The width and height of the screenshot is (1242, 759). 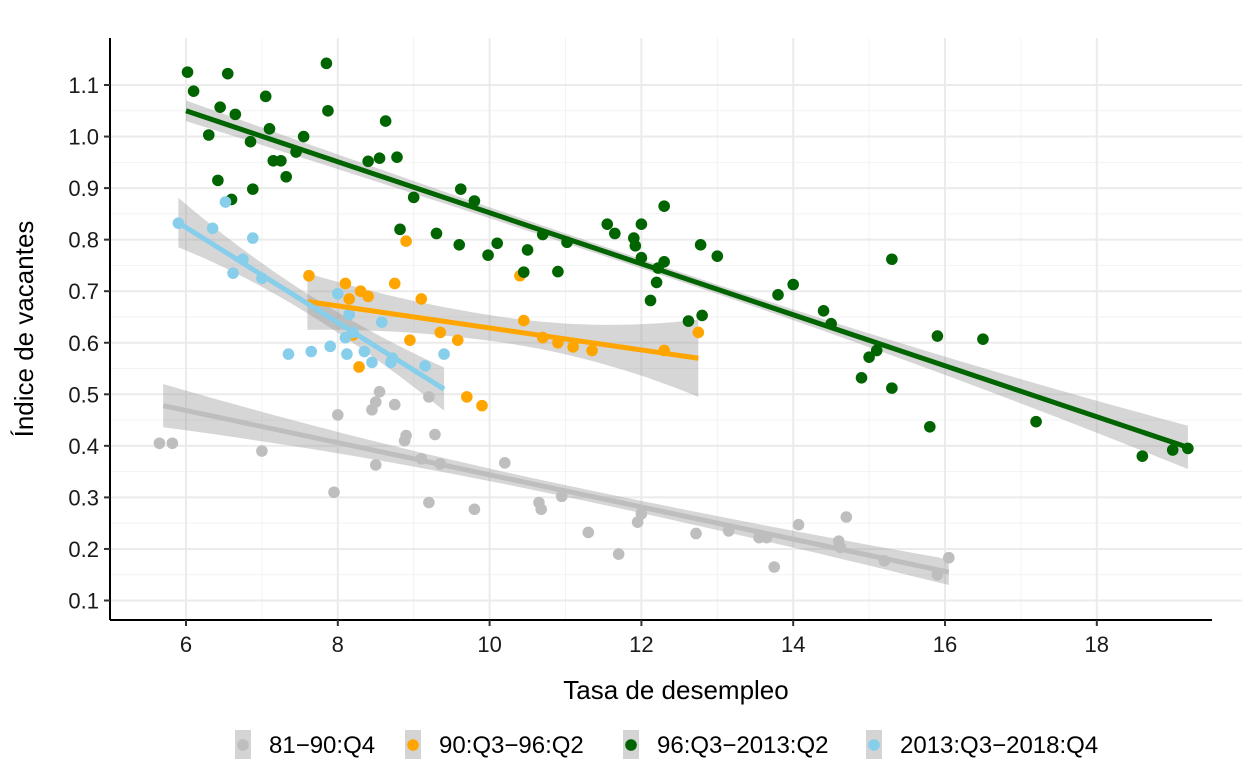 What do you see at coordinates (83, 291) in the screenshot?
I see `y-tick-label: 0.7` at bounding box center [83, 291].